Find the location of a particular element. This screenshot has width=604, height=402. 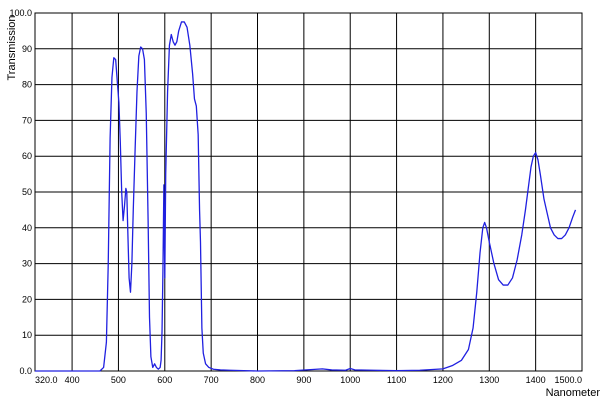

x-tick-label: 1000 is located at coordinates (350, 380).